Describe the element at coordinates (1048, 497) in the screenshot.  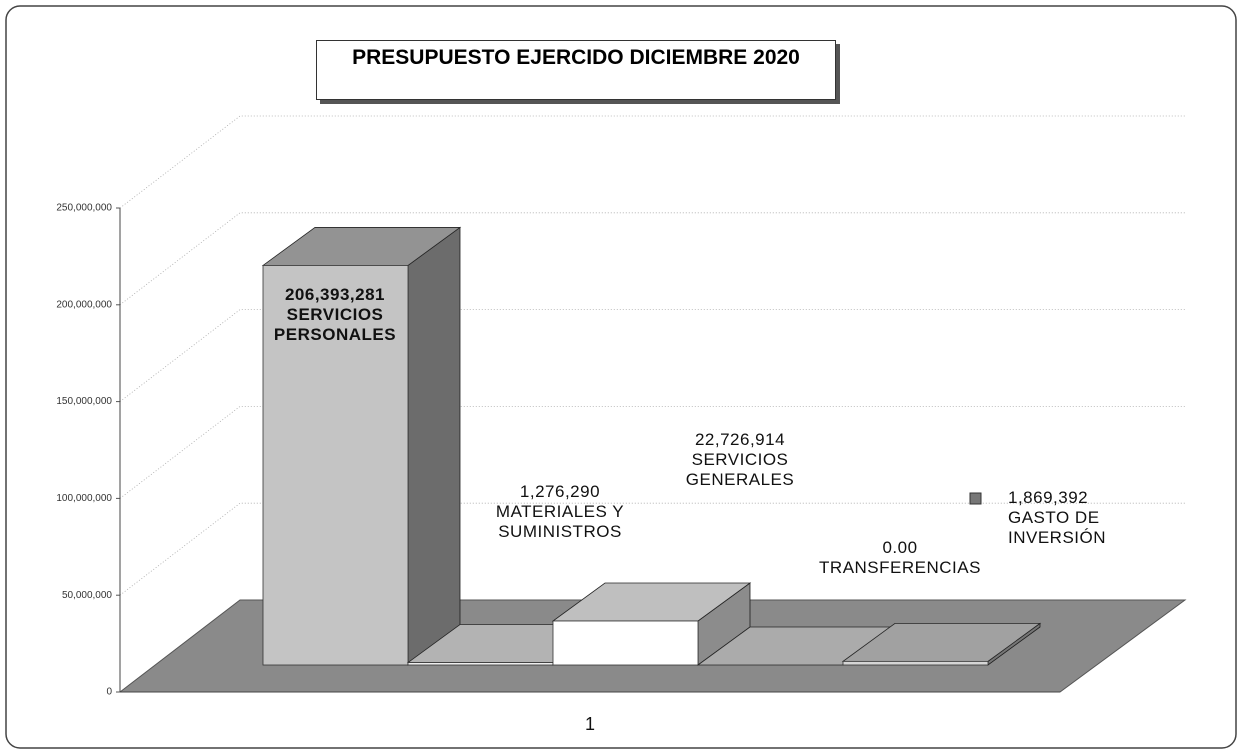
I see `data-label-value: 1,869,392` at that location.